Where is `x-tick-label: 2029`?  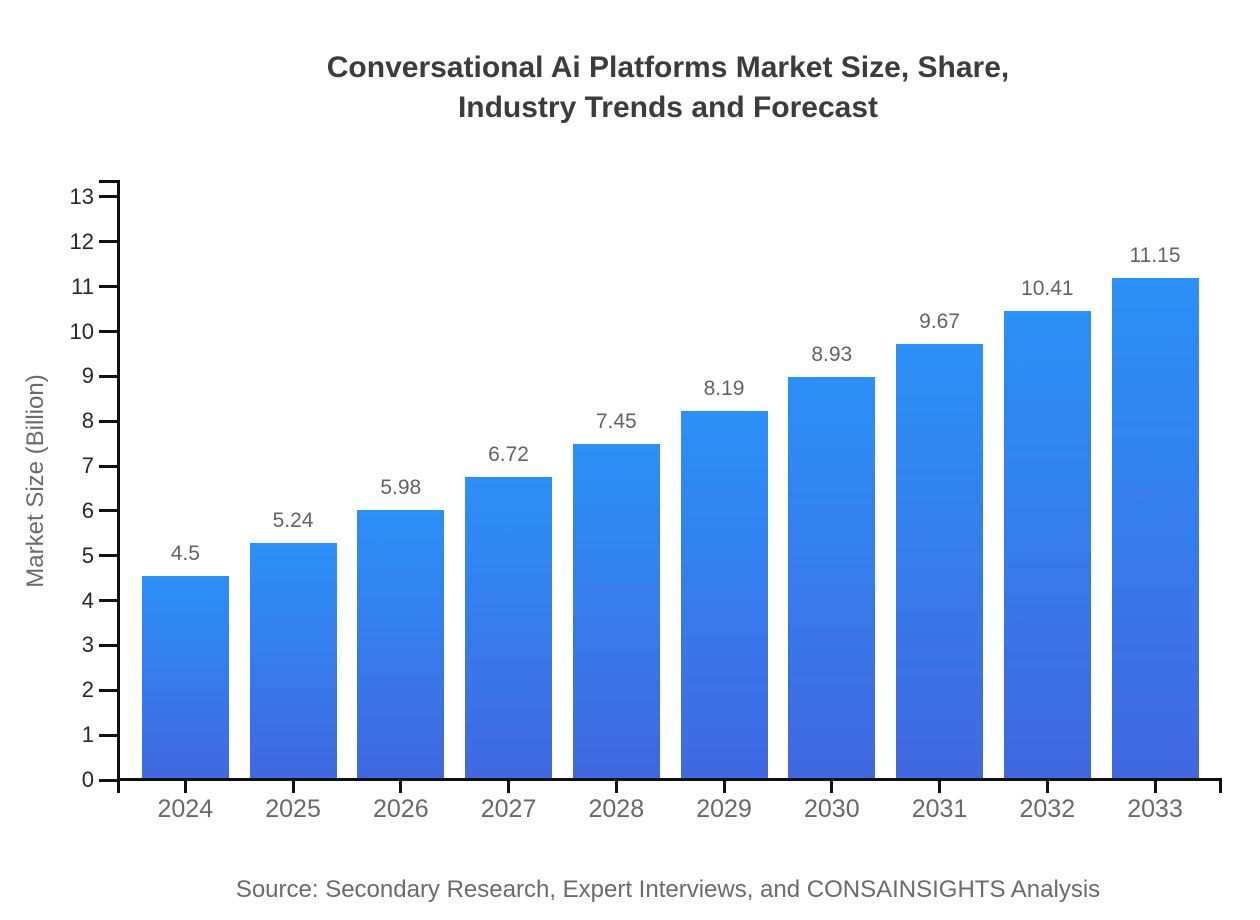 x-tick-label: 2029 is located at coordinates (724, 809).